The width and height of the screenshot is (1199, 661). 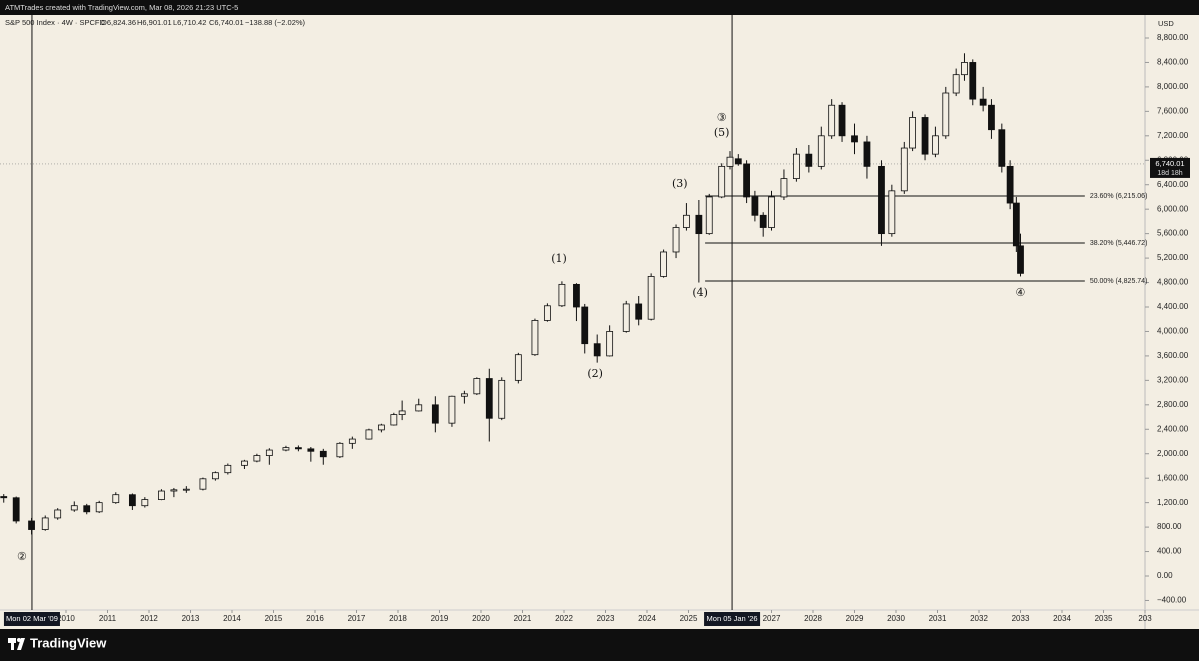 What do you see at coordinates (1169, 163) in the screenshot?
I see `last-price-label: 6,740.01` at bounding box center [1169, 163].